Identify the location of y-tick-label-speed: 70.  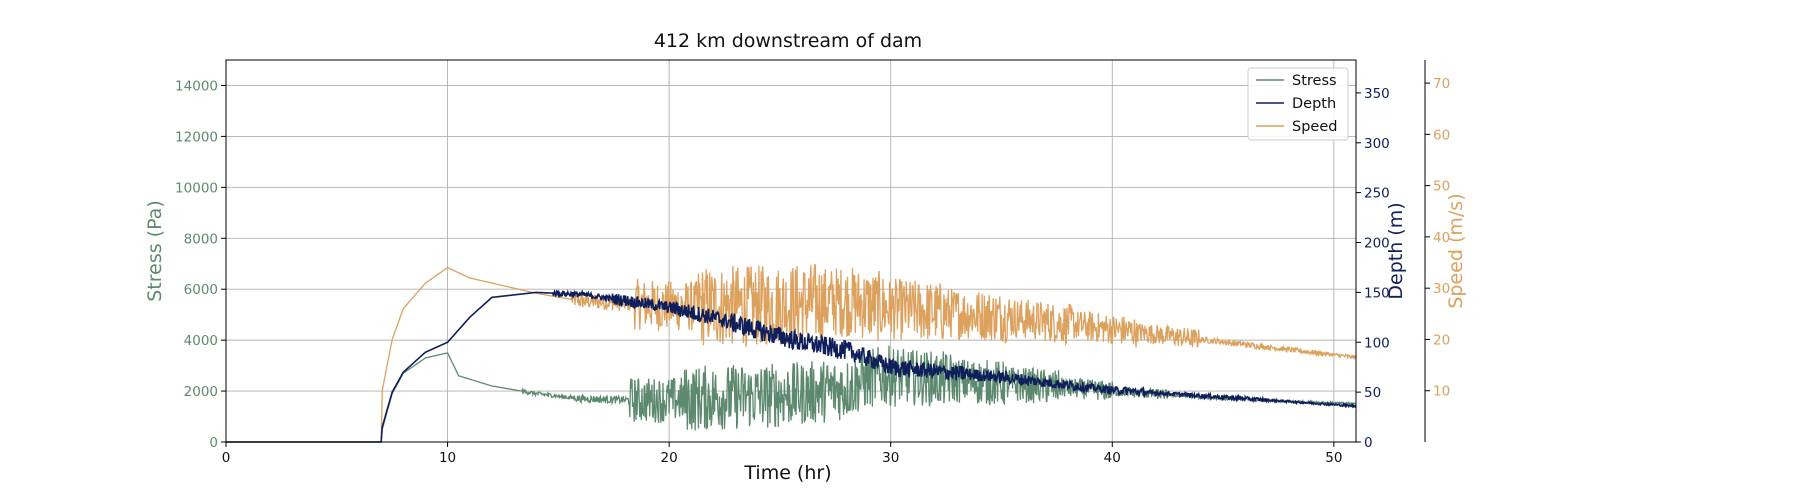
(1441, 84).